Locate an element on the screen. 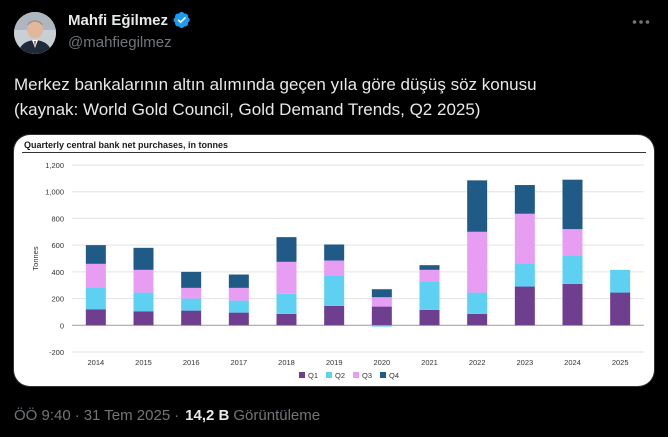  bar-2021-Q4 is located at coordinates (429, 267).